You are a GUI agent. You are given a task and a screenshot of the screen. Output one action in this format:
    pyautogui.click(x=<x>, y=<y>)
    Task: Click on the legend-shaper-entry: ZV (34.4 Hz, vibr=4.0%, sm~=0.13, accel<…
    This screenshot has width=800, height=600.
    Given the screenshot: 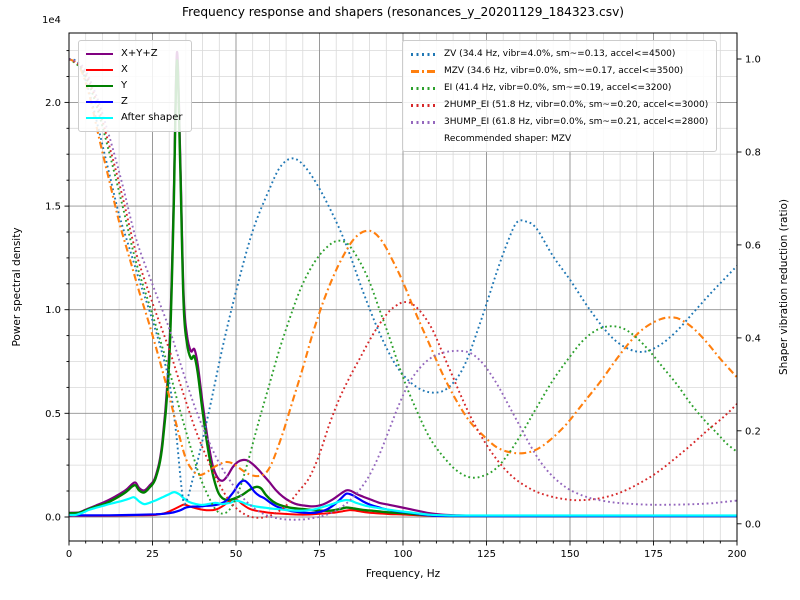 What is the action you would take?
    pyautogui.click(x=559, y=54)
    